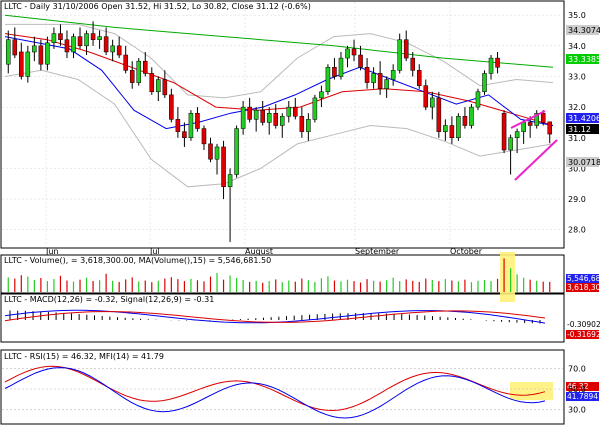 The height and width of the screenshot is (427, 600). What do you see at coordinates (584, 59) in the screenshot?
I see `price-right-label: 33.3385` at bounding box center [584, 59].